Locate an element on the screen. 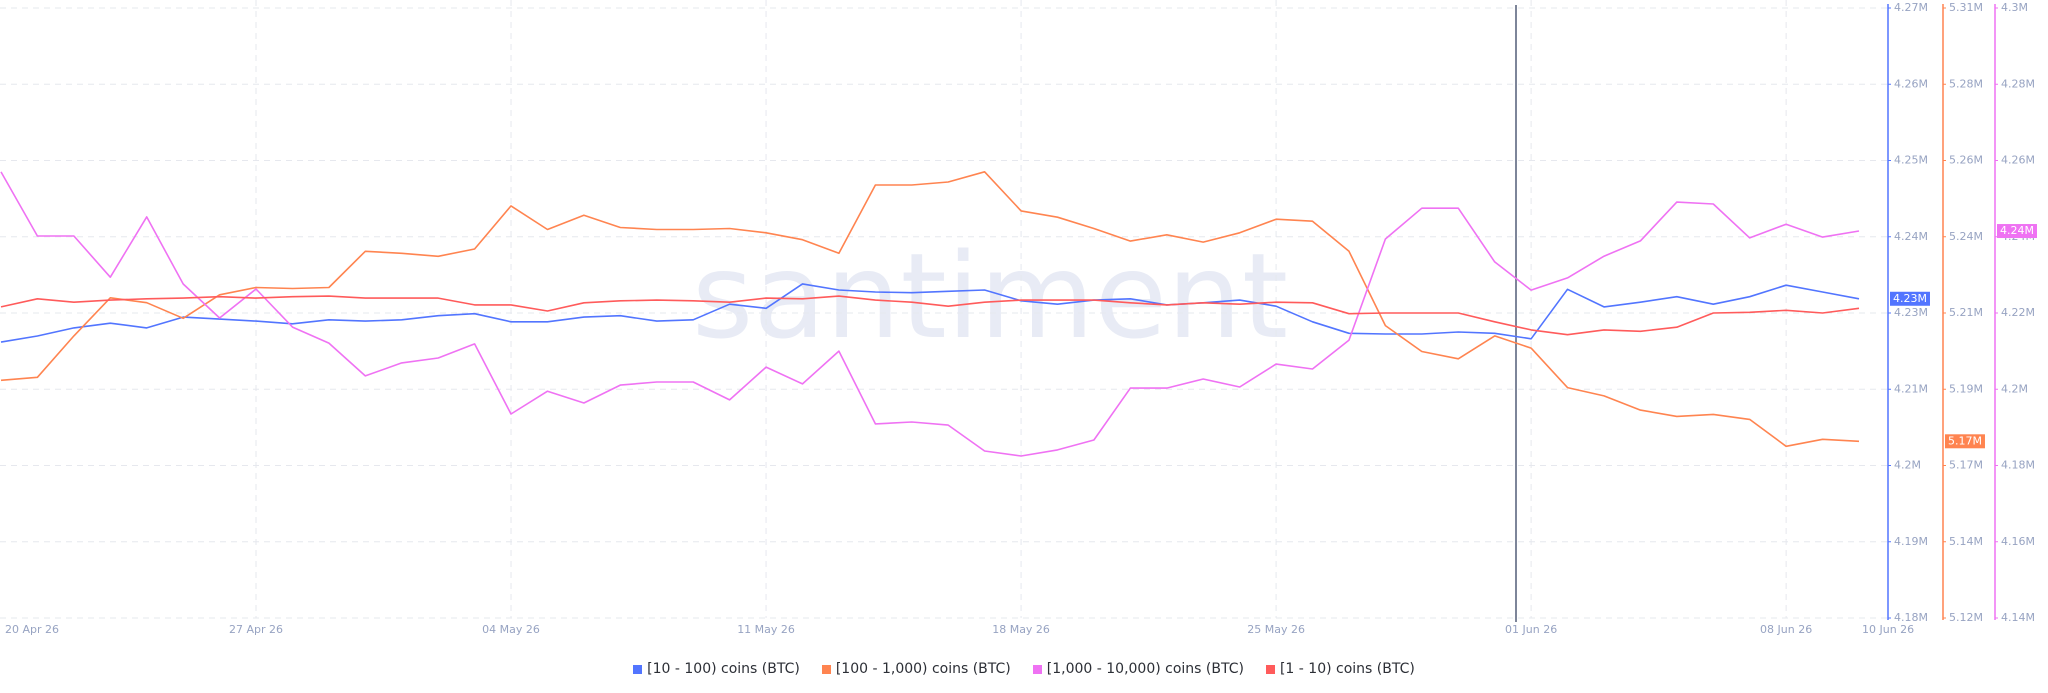 The image size is (2048, 693). legend-item: [1,000 - 10,000) coins (BTC) is located at coordinates (1138, 669).